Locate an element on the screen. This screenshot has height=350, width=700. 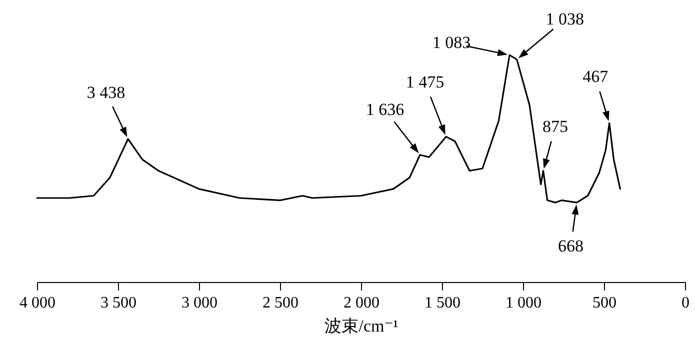
annotation: 467 is located at coordinates (595, 76).